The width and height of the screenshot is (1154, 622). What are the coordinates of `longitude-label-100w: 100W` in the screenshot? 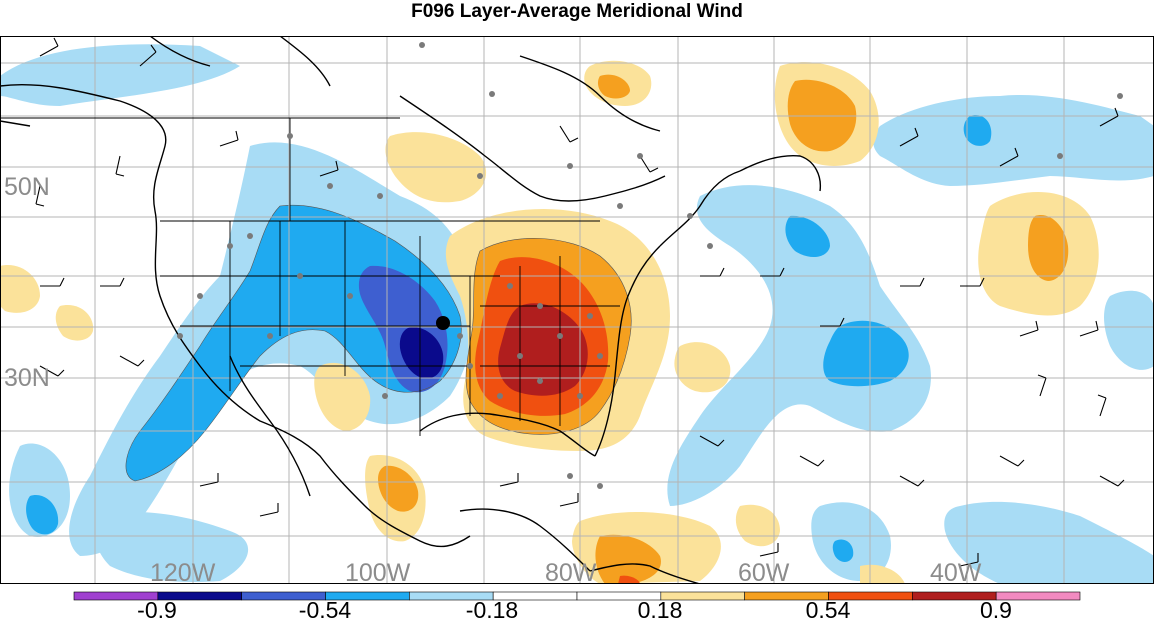 It's located at (378, 571).